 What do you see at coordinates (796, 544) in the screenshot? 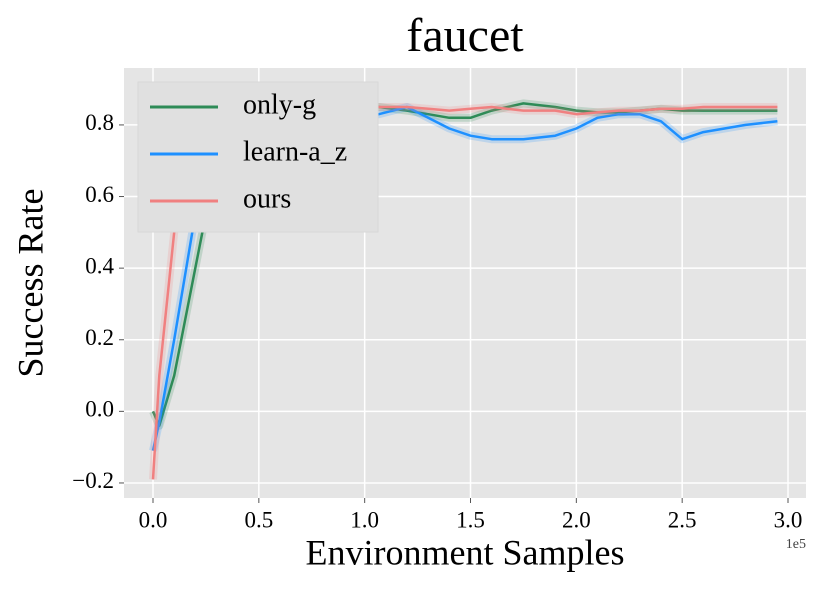
I see `x-offset-label: 1e5` at bounding box center [796, 544].